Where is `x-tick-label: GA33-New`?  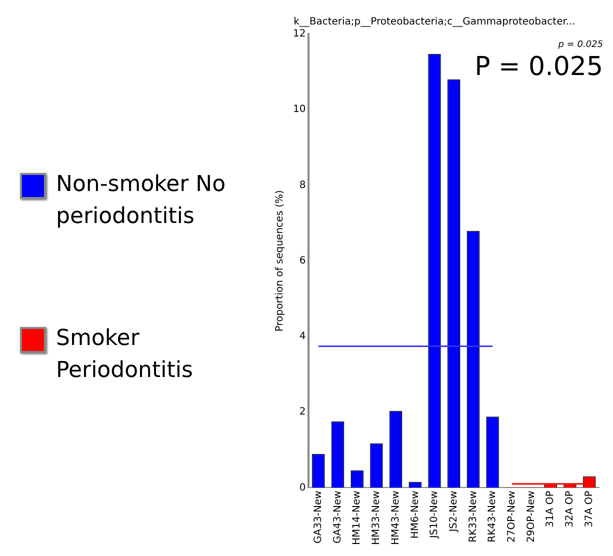
x-tick-label: GA33-New is located at coordinates (318, 517).